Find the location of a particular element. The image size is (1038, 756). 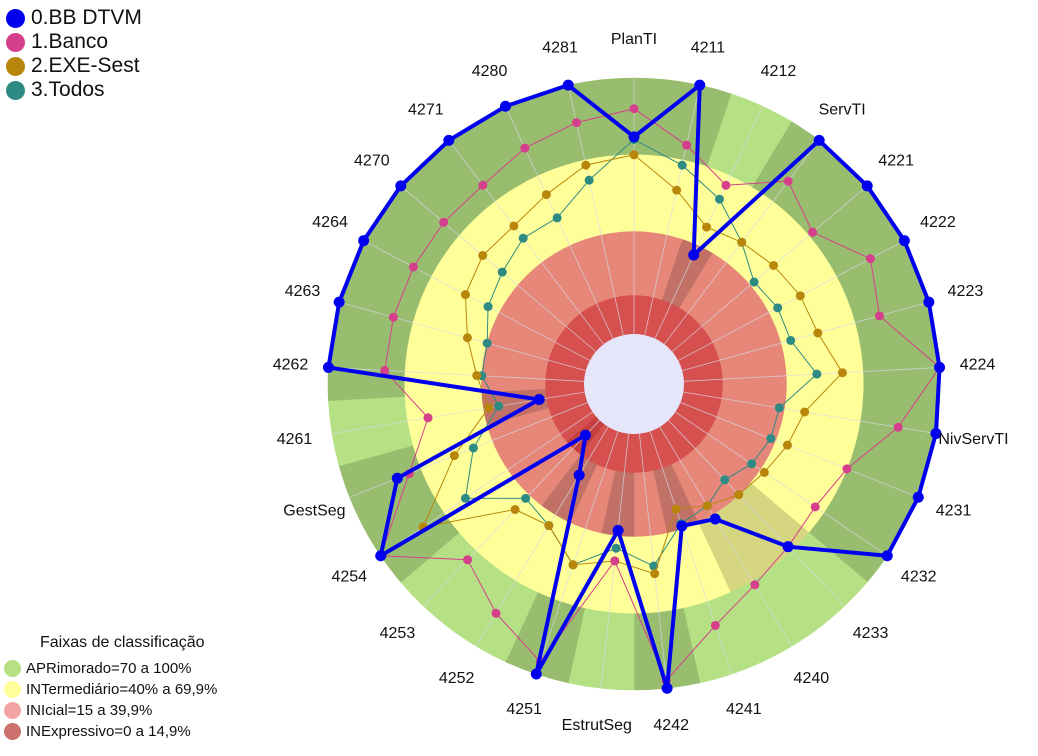

point-1-banco-servti is located at coordinates (788, 181).